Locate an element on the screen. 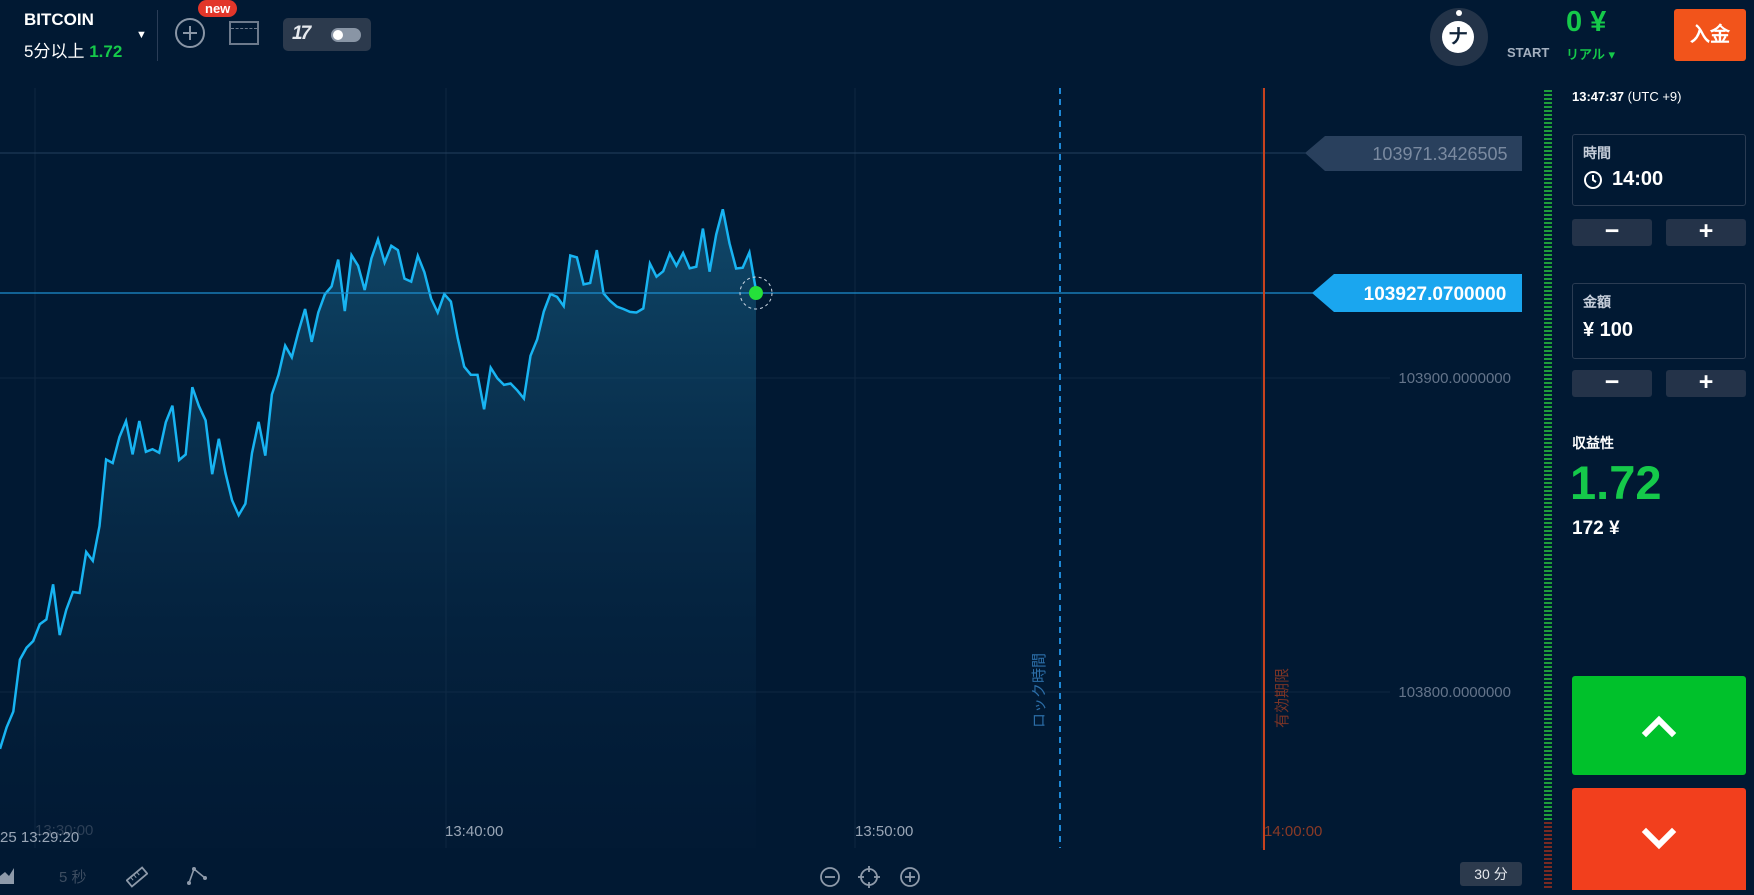  asset-name: BITCOIN is located at coordinates (59, 19).